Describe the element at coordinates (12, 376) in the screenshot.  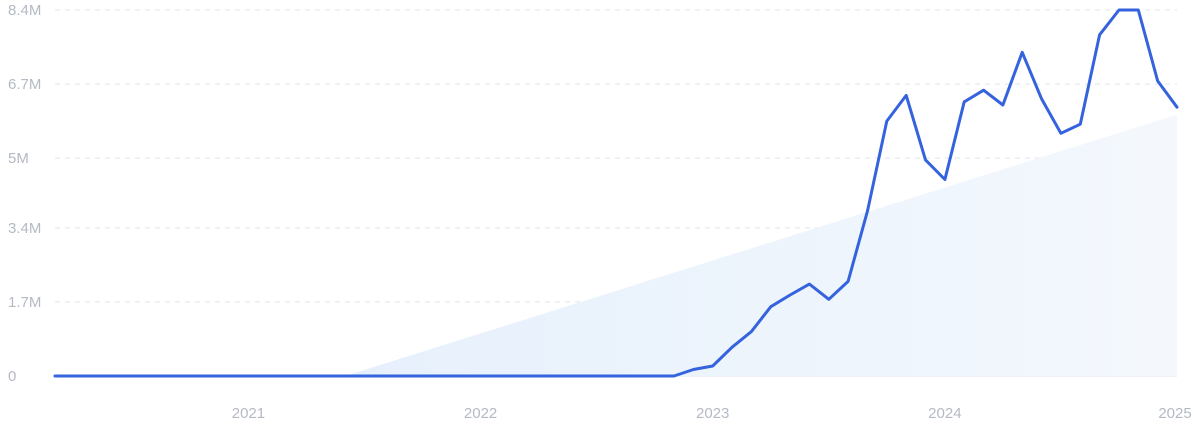
I see `y-tick-label: 0` at that location.